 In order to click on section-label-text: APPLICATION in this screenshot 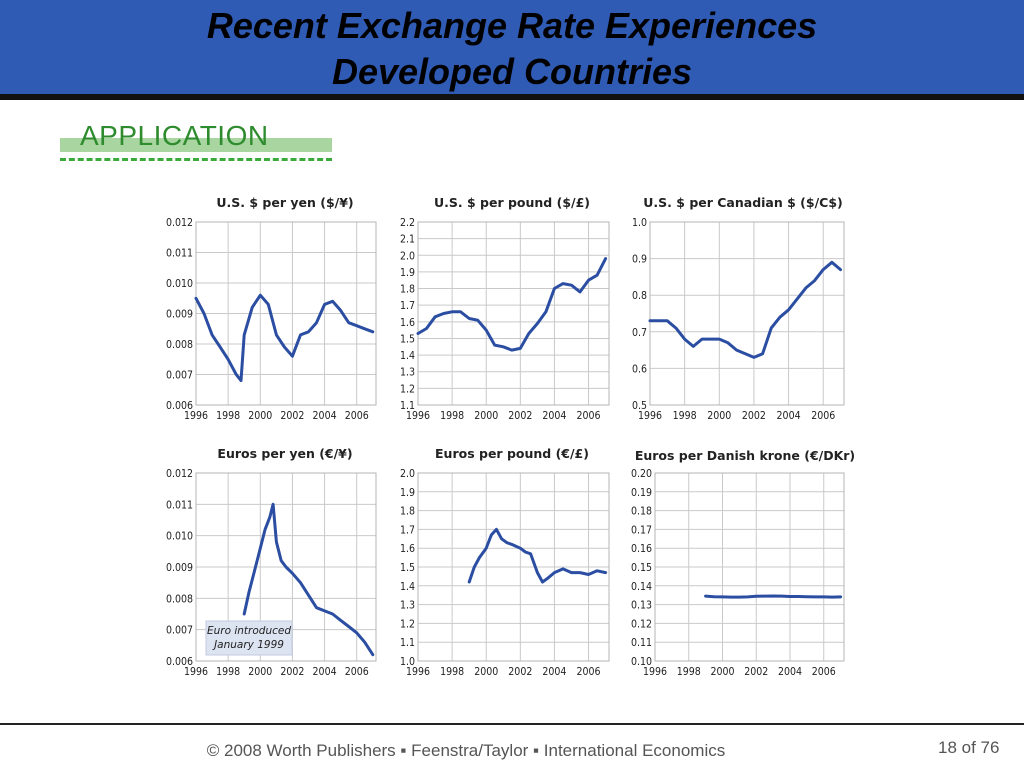, I will do `click(174, 135)`.